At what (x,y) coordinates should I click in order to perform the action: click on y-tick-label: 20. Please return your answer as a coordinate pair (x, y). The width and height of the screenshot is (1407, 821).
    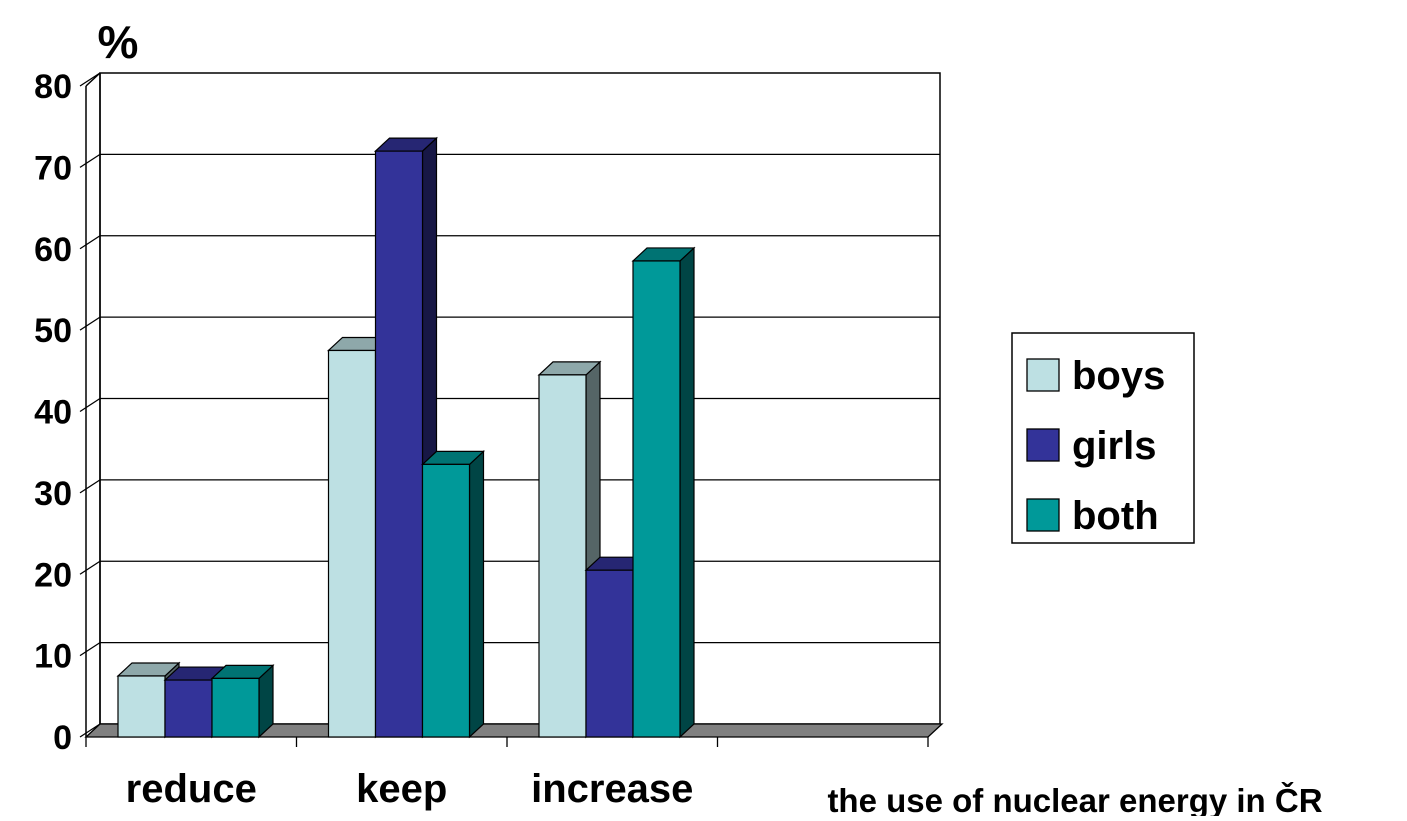
    Looking at the image, I should click on (53, 575).